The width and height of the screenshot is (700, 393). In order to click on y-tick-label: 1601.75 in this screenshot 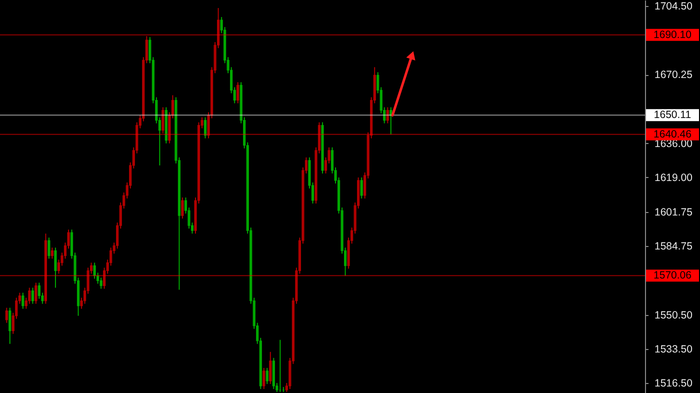, I will do `click(673, 212)`.